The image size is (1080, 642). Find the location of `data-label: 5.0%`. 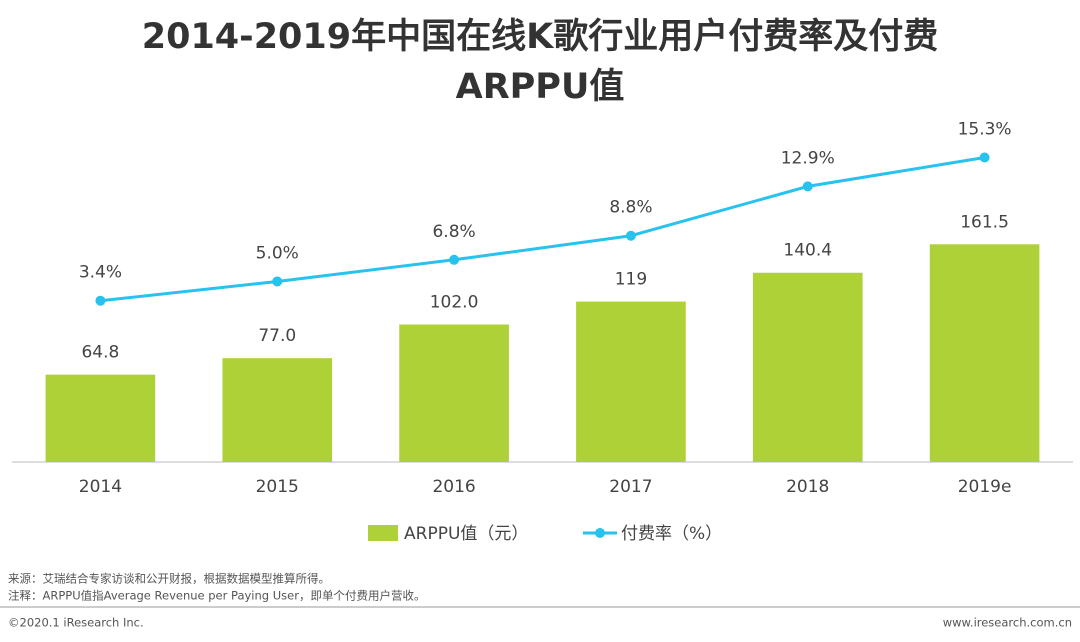

data-label: 5.0% is located at coordinates (277, 253).